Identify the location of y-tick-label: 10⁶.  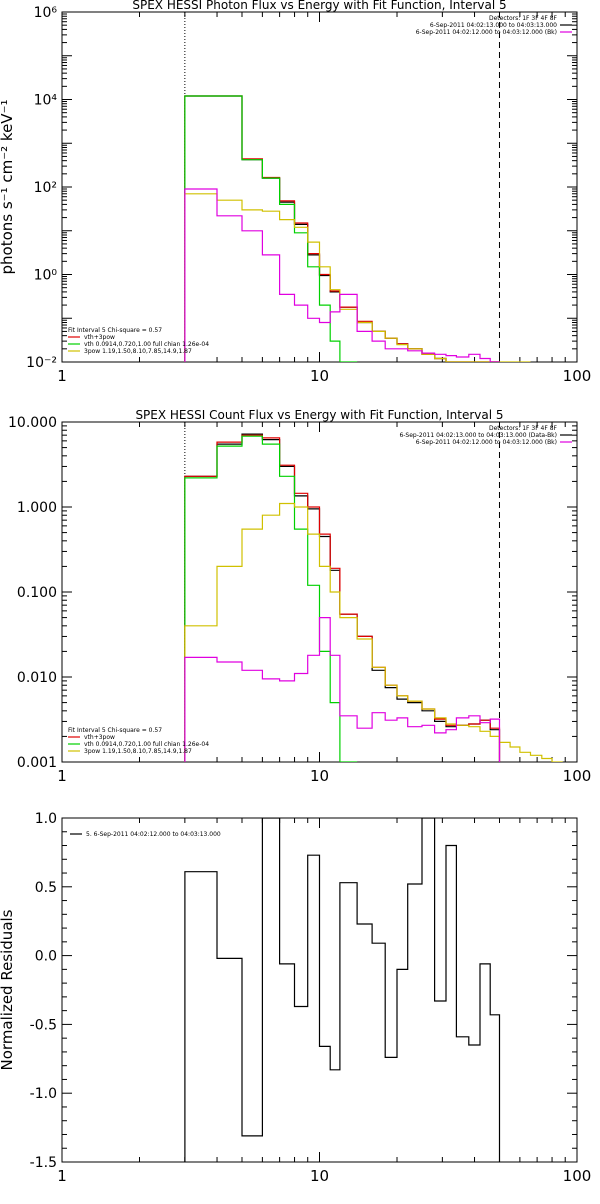
(46, 13).